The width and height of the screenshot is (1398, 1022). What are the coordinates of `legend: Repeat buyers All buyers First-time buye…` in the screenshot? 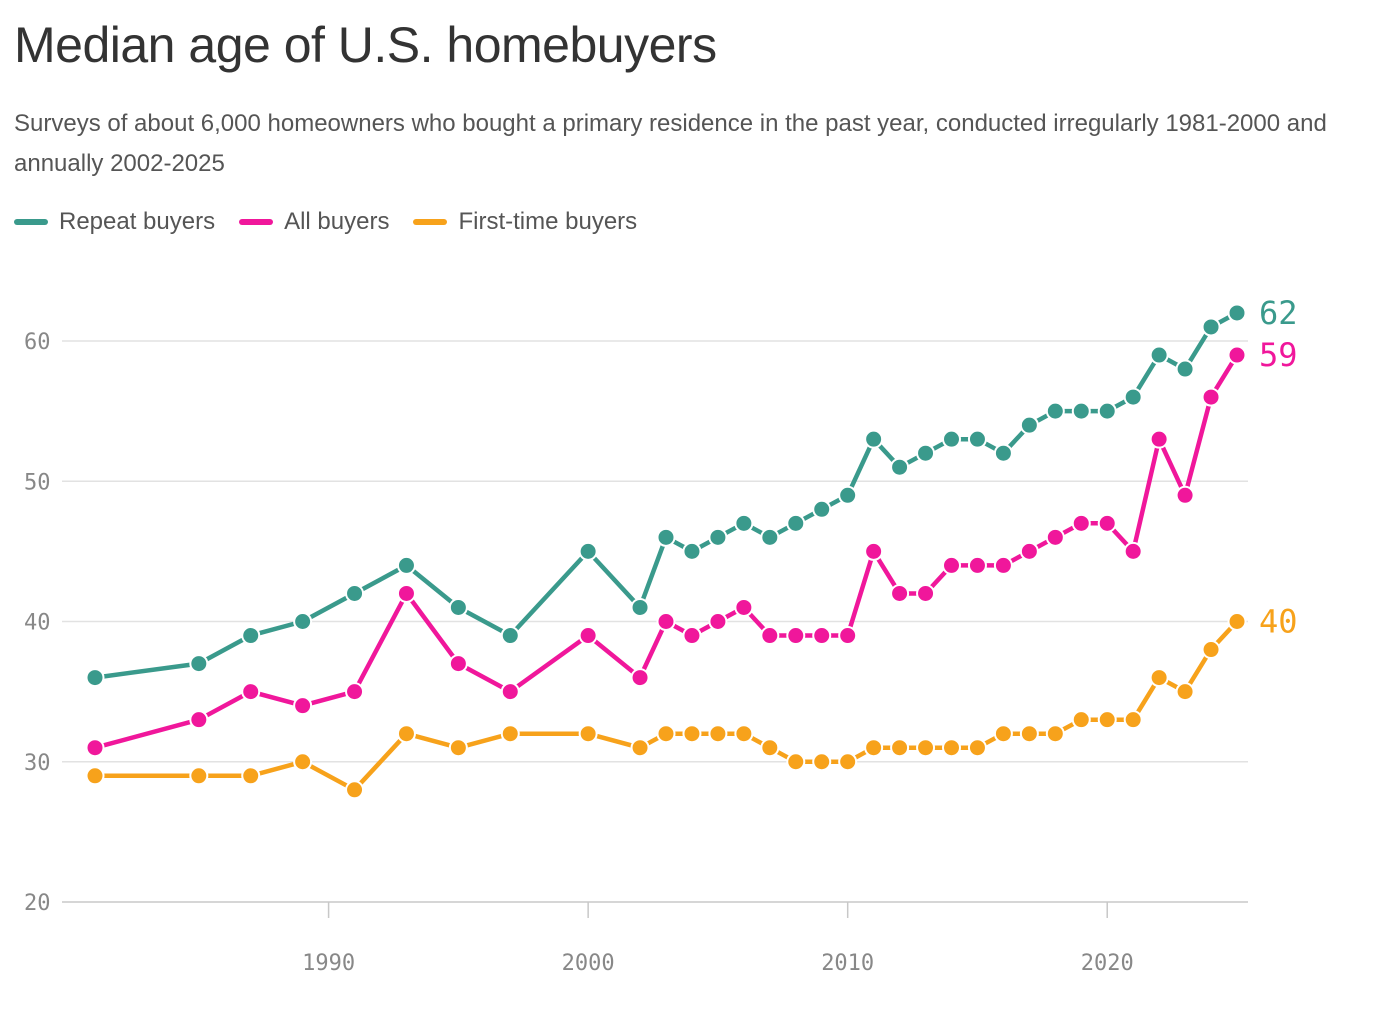 It's located at (337, 222).